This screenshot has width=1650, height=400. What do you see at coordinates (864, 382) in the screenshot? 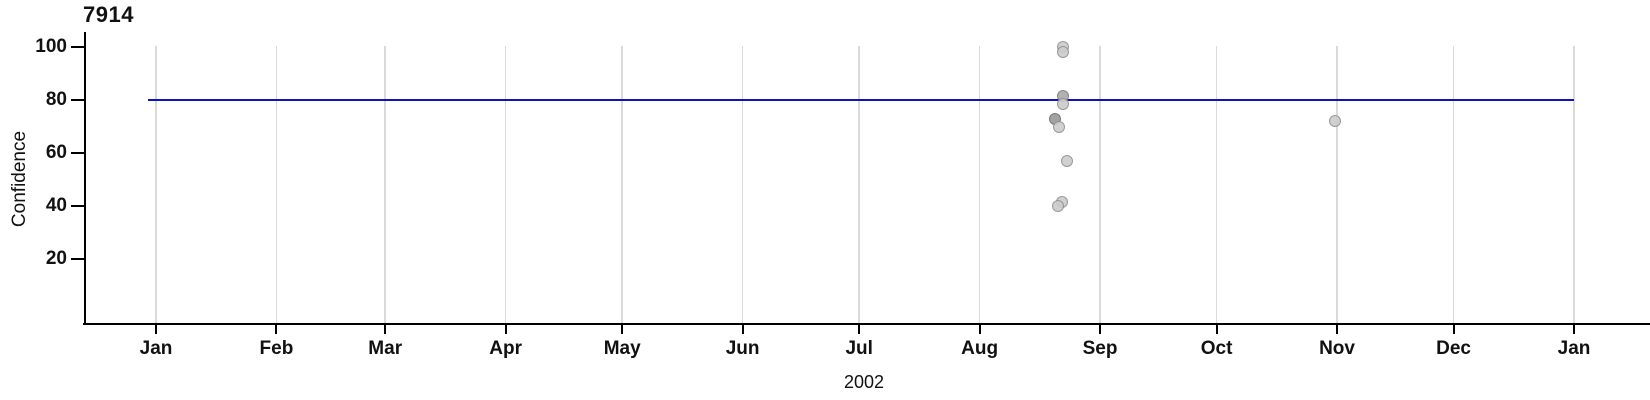
I see `x-axis-year-label: 2002` at bounding box center [864, 382].